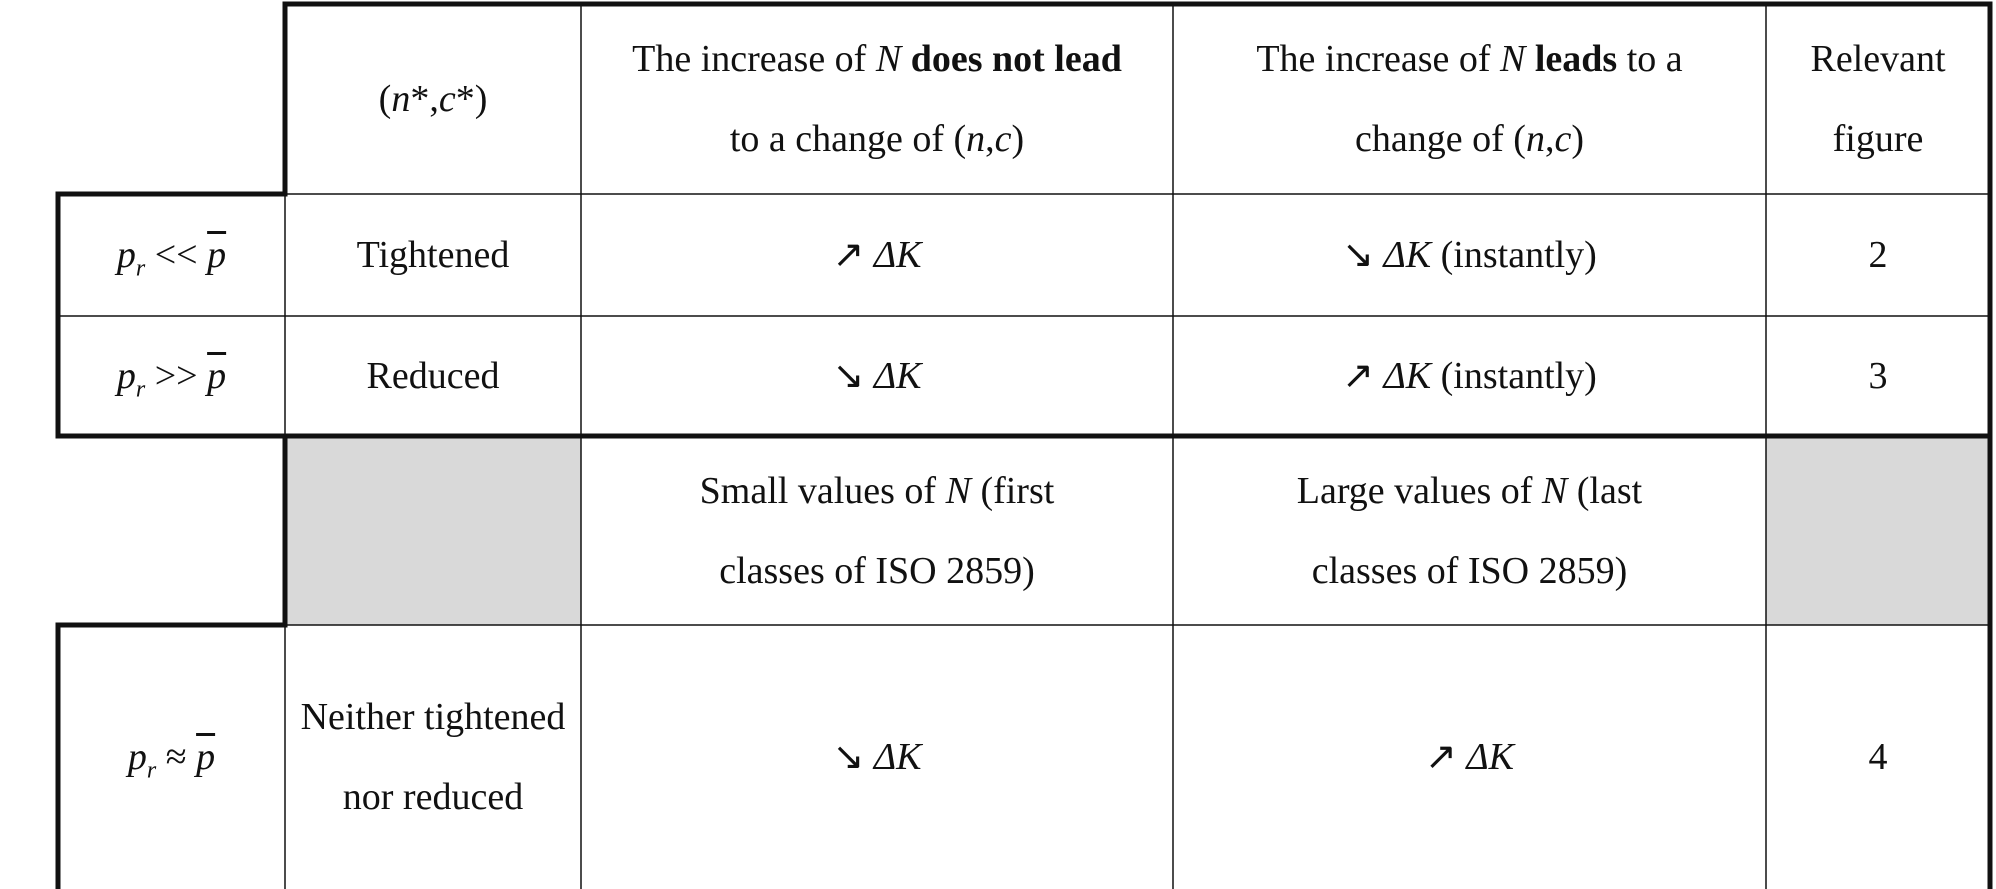 This screenshot has width=1996, height=889. I want to click on cell: Tightened, so click(433, 255).